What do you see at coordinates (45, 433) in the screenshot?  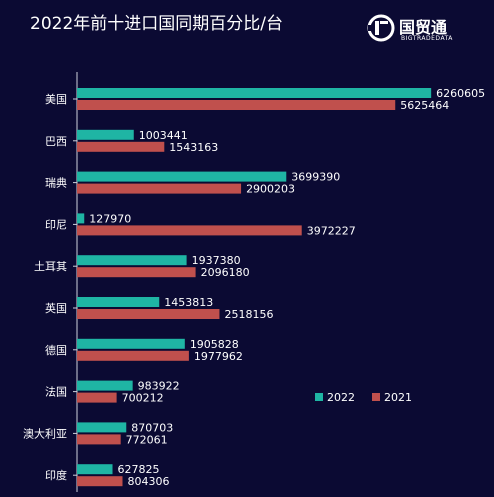 I see `category-label: 澳大利亚` at bounding box center [45, 433].